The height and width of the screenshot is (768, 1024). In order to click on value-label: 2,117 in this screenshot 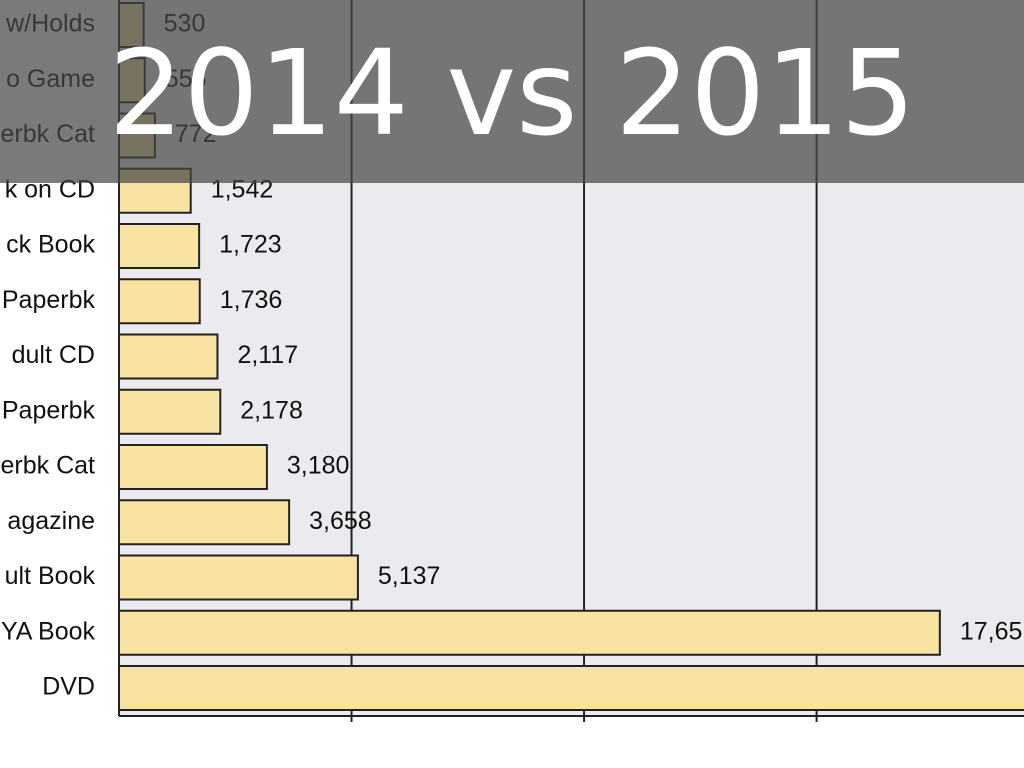, I will do `click(267, 355)`.